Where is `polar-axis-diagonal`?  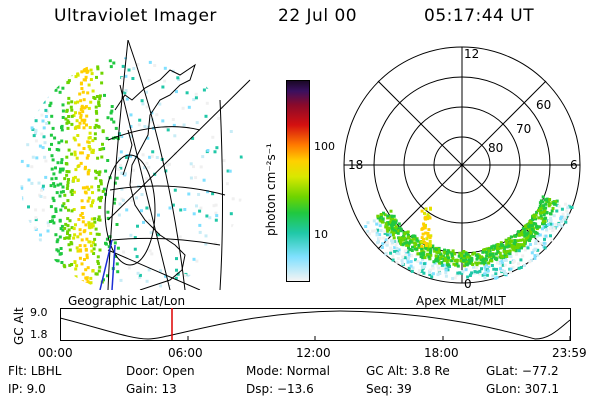
polar-axis-diagonal is located at coordinates (462, 165).